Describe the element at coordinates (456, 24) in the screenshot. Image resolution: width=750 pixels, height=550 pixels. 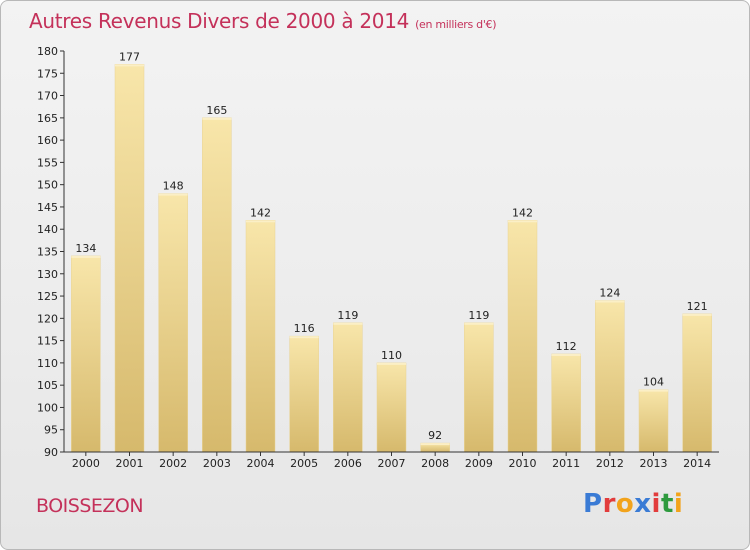
I see `chart-subtitle: (en milliers d'€)` at that location.